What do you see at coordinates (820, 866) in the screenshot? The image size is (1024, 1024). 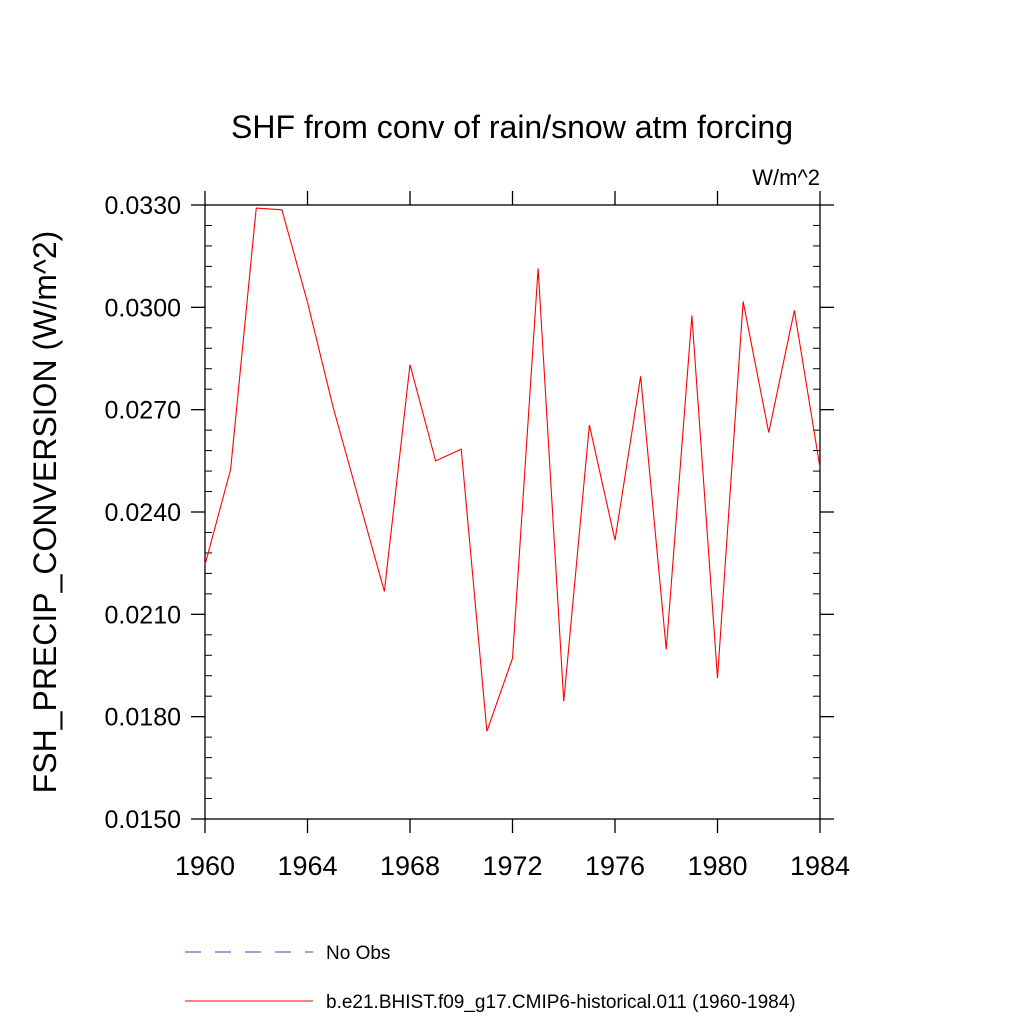 I see `x-tick-label: 1984` at bounding box center [820, 866].